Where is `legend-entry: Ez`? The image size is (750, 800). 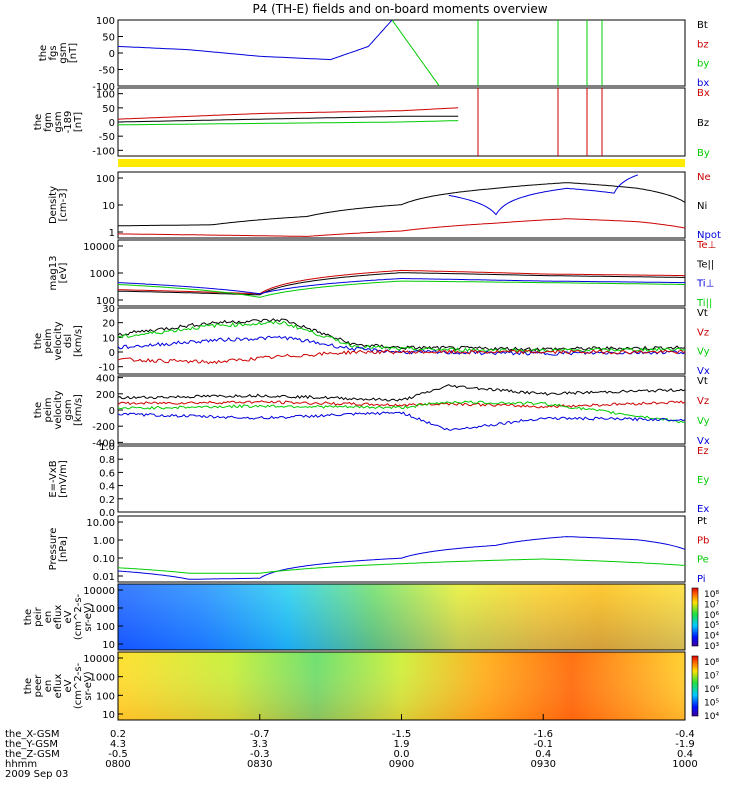
legend-entry: Ez is located at coordinates (703, 451).